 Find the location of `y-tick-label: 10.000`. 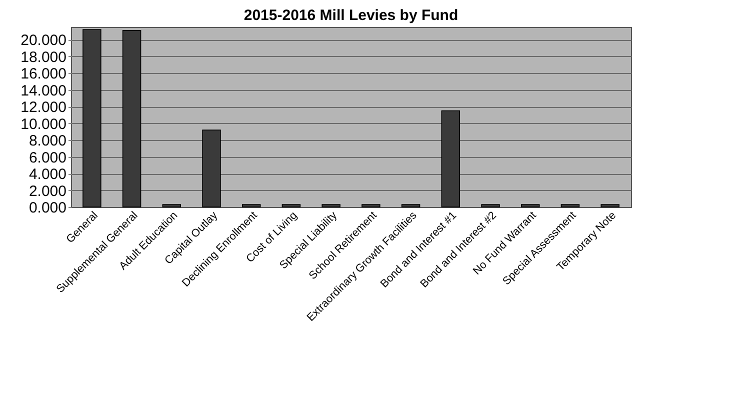

y-tick-label: 10.000 is located at coordinates (43, 124).